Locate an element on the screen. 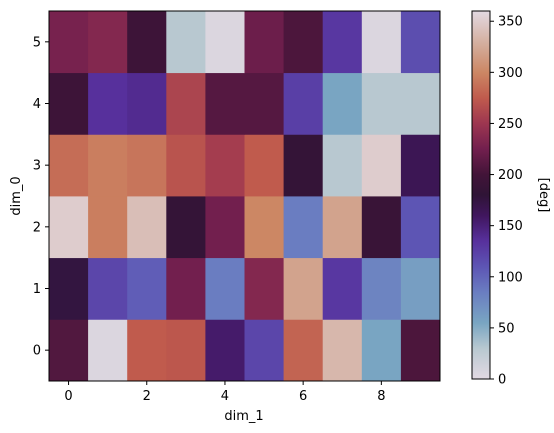 The image size is (554, 433). colorbar-tick-label: 150 is located at coordinates (510, 226).